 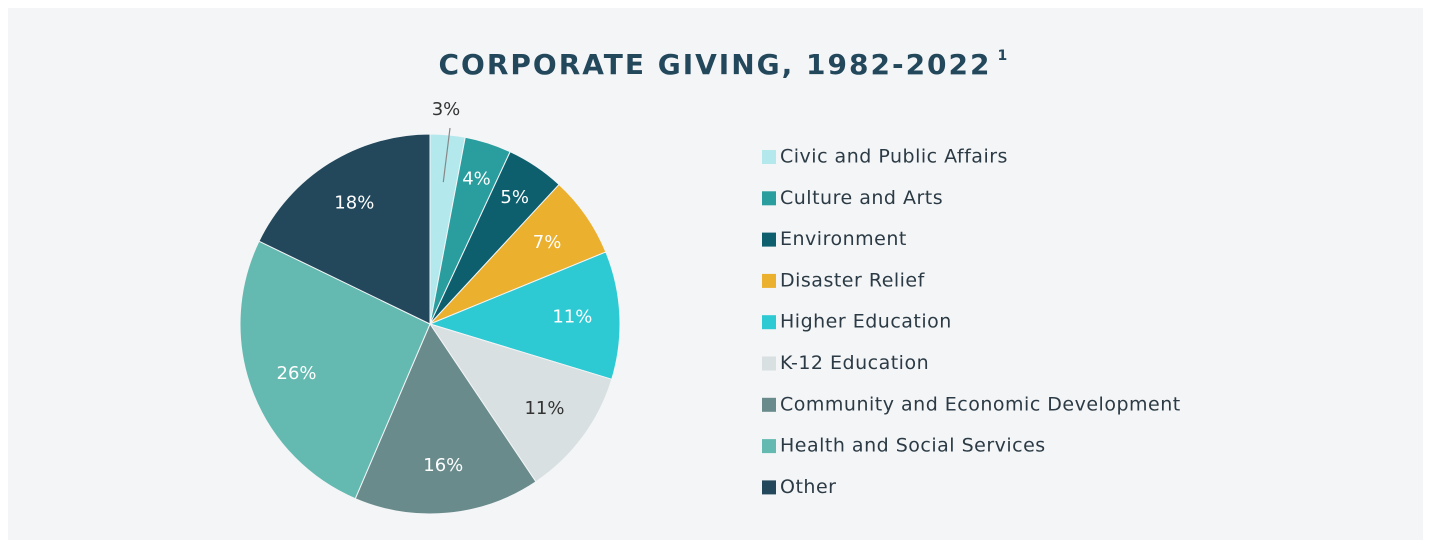 What do you see at coordinates (866, 322) in the screenshot?
I see `legend-label: Higher Education` at bounding box center [866, 322].